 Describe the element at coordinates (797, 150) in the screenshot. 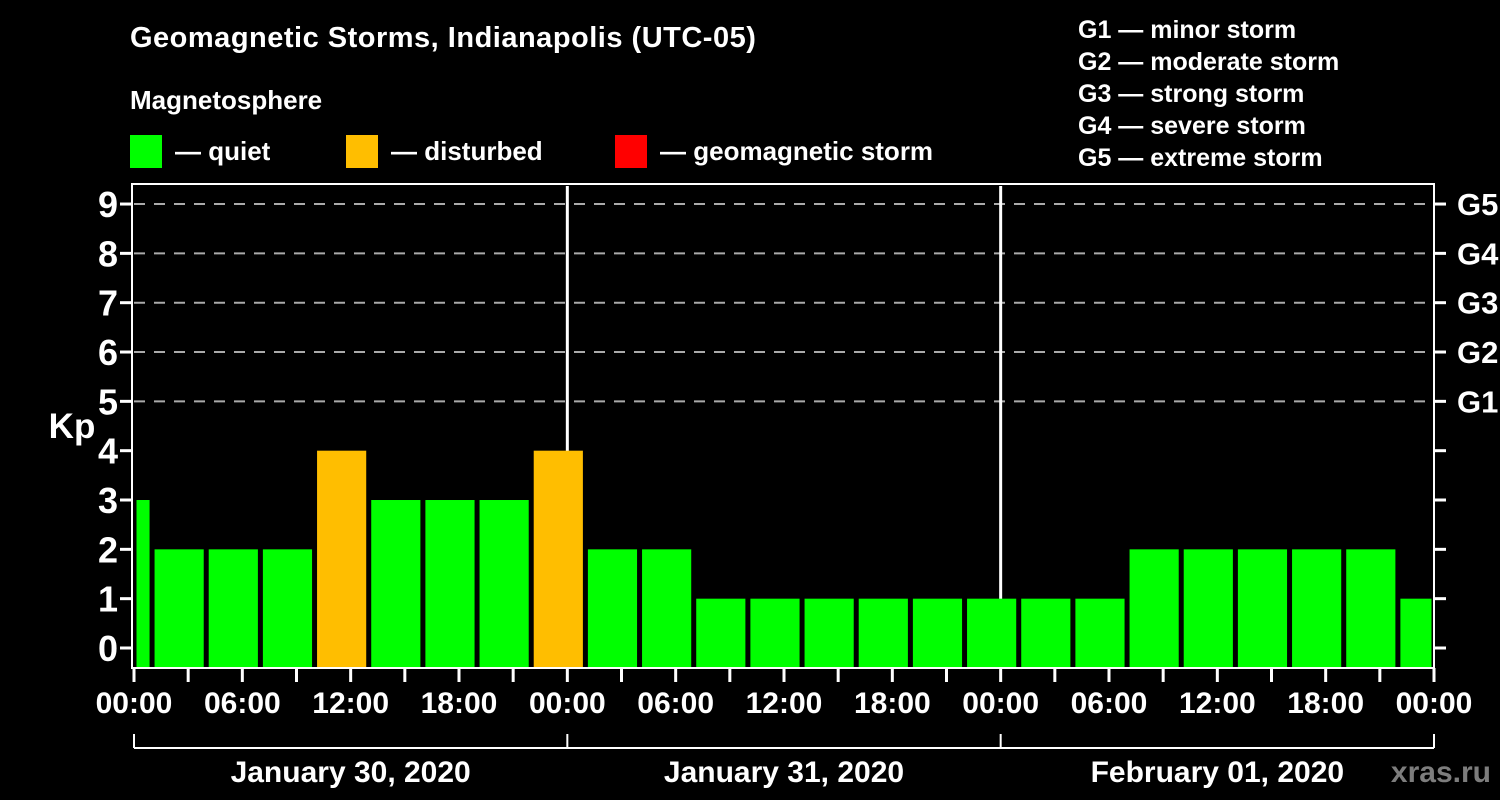

I see `legend-storm-label: — geomagnetic storm` at that location.